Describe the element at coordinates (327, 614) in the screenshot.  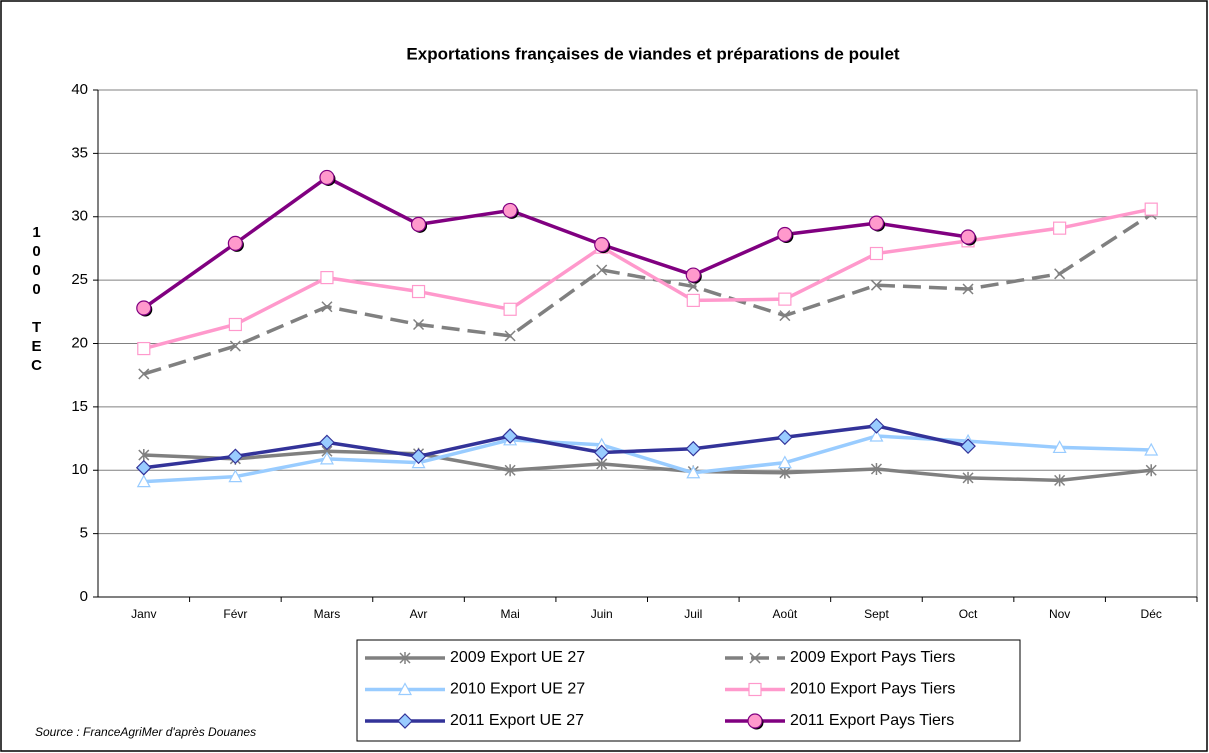
I see `x-tick-label: Mars` at that location.